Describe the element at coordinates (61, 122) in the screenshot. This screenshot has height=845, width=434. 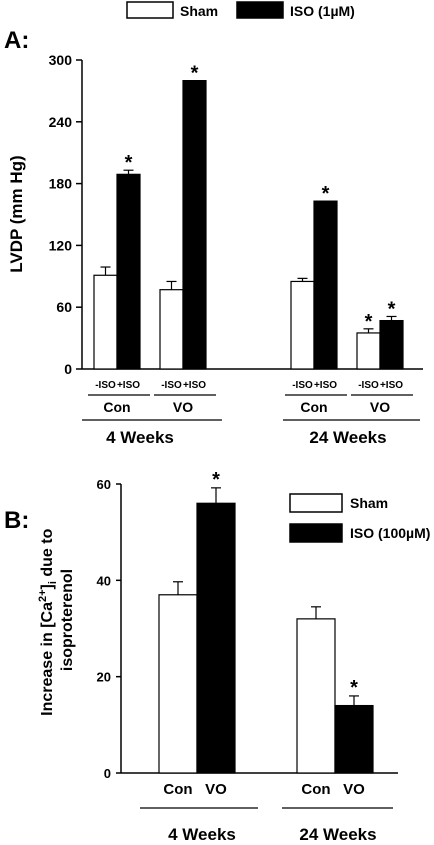
I see `panel-a-y-tick-label: 240` at that location.